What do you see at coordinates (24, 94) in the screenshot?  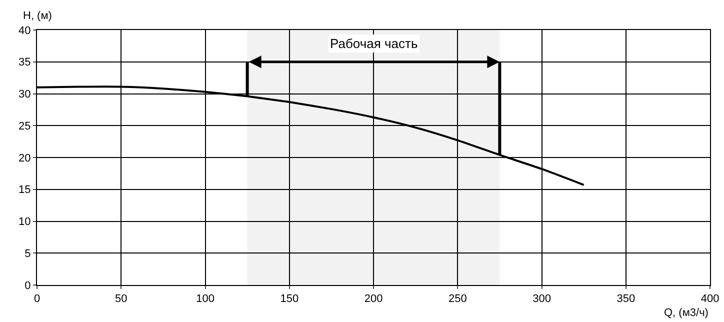 I see `y-tick-label: 30` at bounding box center [24, 94].